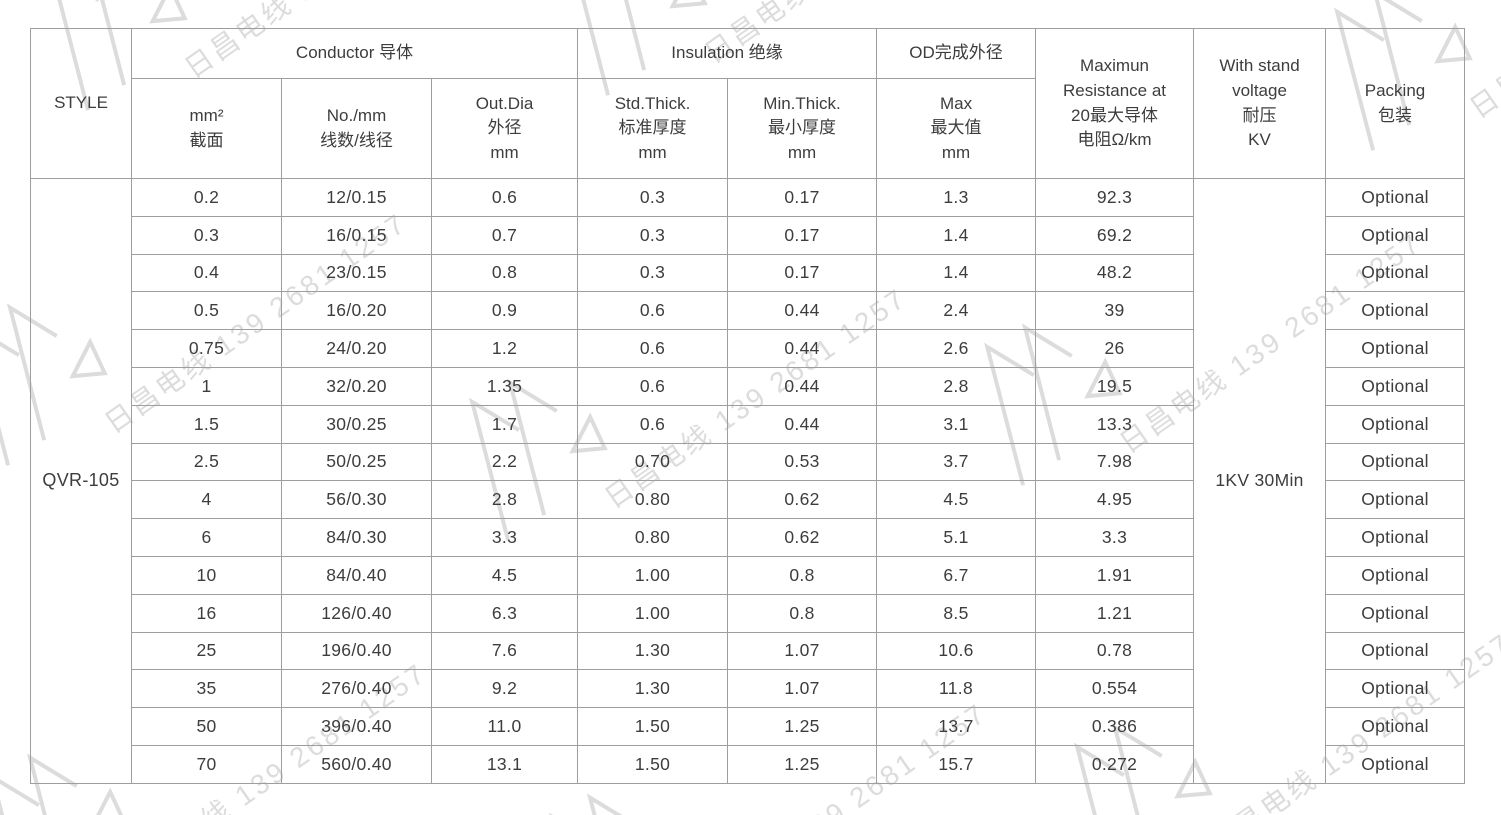 This screenshot has height=815, width=1501. I want to click on table-row: 10 84/0.40 4.5 1.00 0.8 6.7 1.91 Optional, so click(748, 575).